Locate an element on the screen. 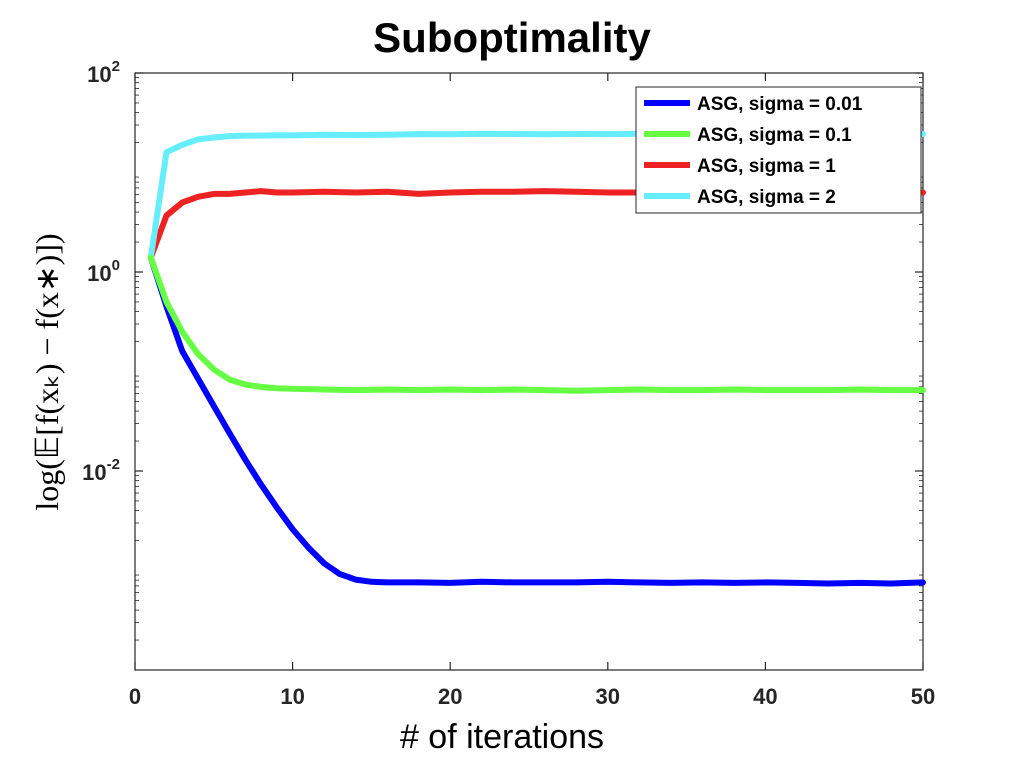 This screenshot has width=1024, height=768. y-tick-label: 10⁰ is located at coordinates (103, 271).